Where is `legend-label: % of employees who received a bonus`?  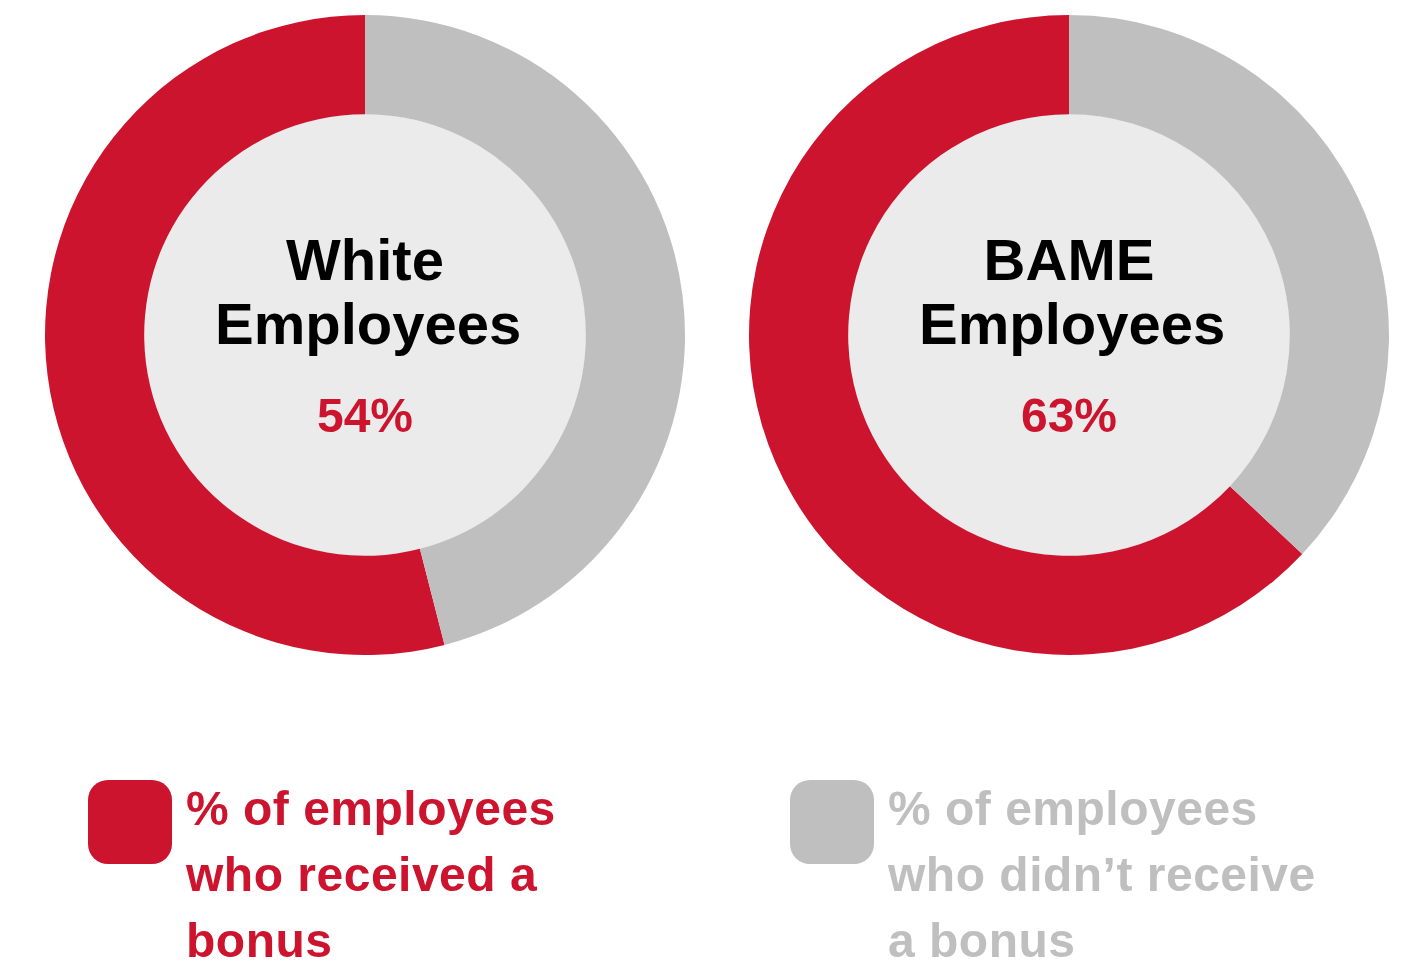 legend-label: % of employees who received a bonus is located at coordinates (371, 875).